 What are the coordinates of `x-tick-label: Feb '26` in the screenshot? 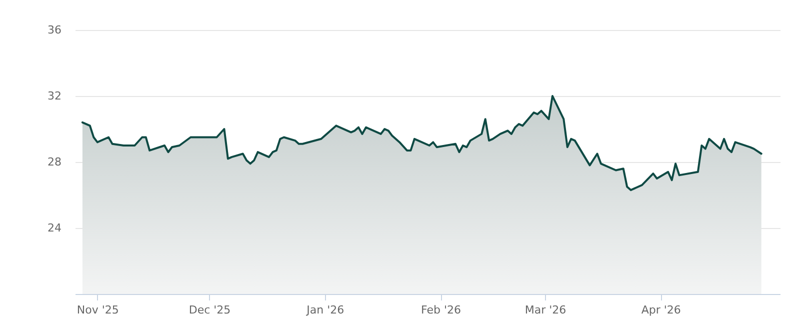 It's located at (441, 310).